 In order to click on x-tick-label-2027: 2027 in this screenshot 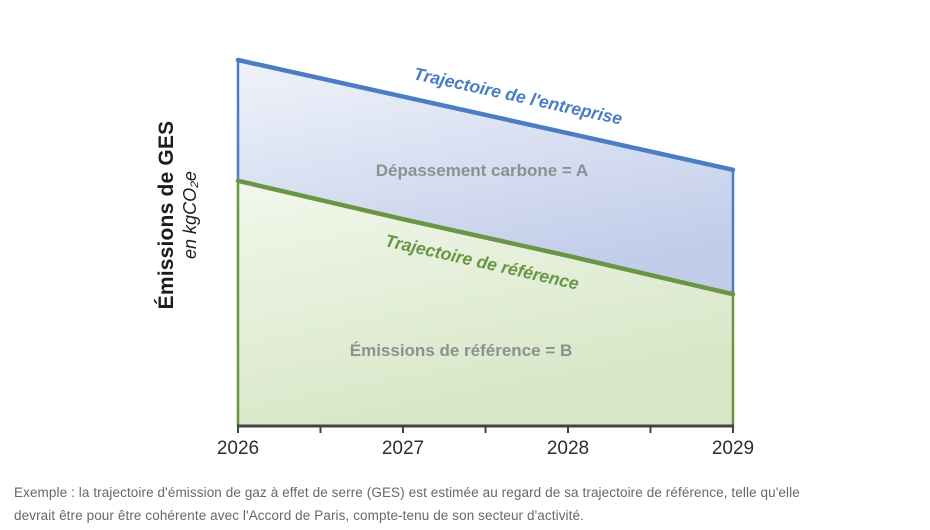, I will do `click(403, 448)`.